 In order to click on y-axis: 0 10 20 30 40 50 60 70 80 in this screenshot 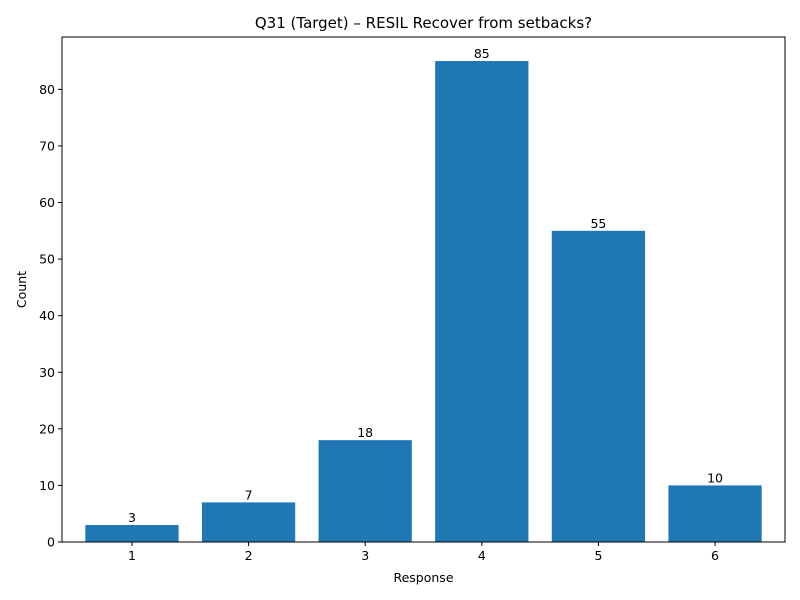, I will do `click(50, 316)`.